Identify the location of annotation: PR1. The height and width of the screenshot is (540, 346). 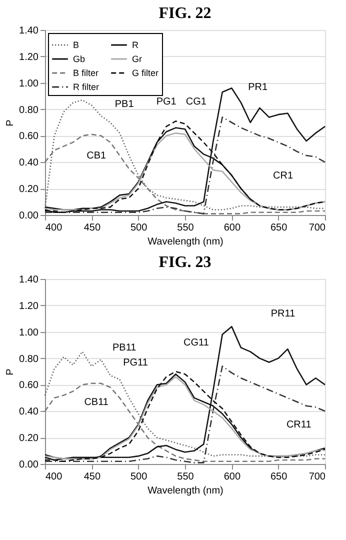
(258, 87).